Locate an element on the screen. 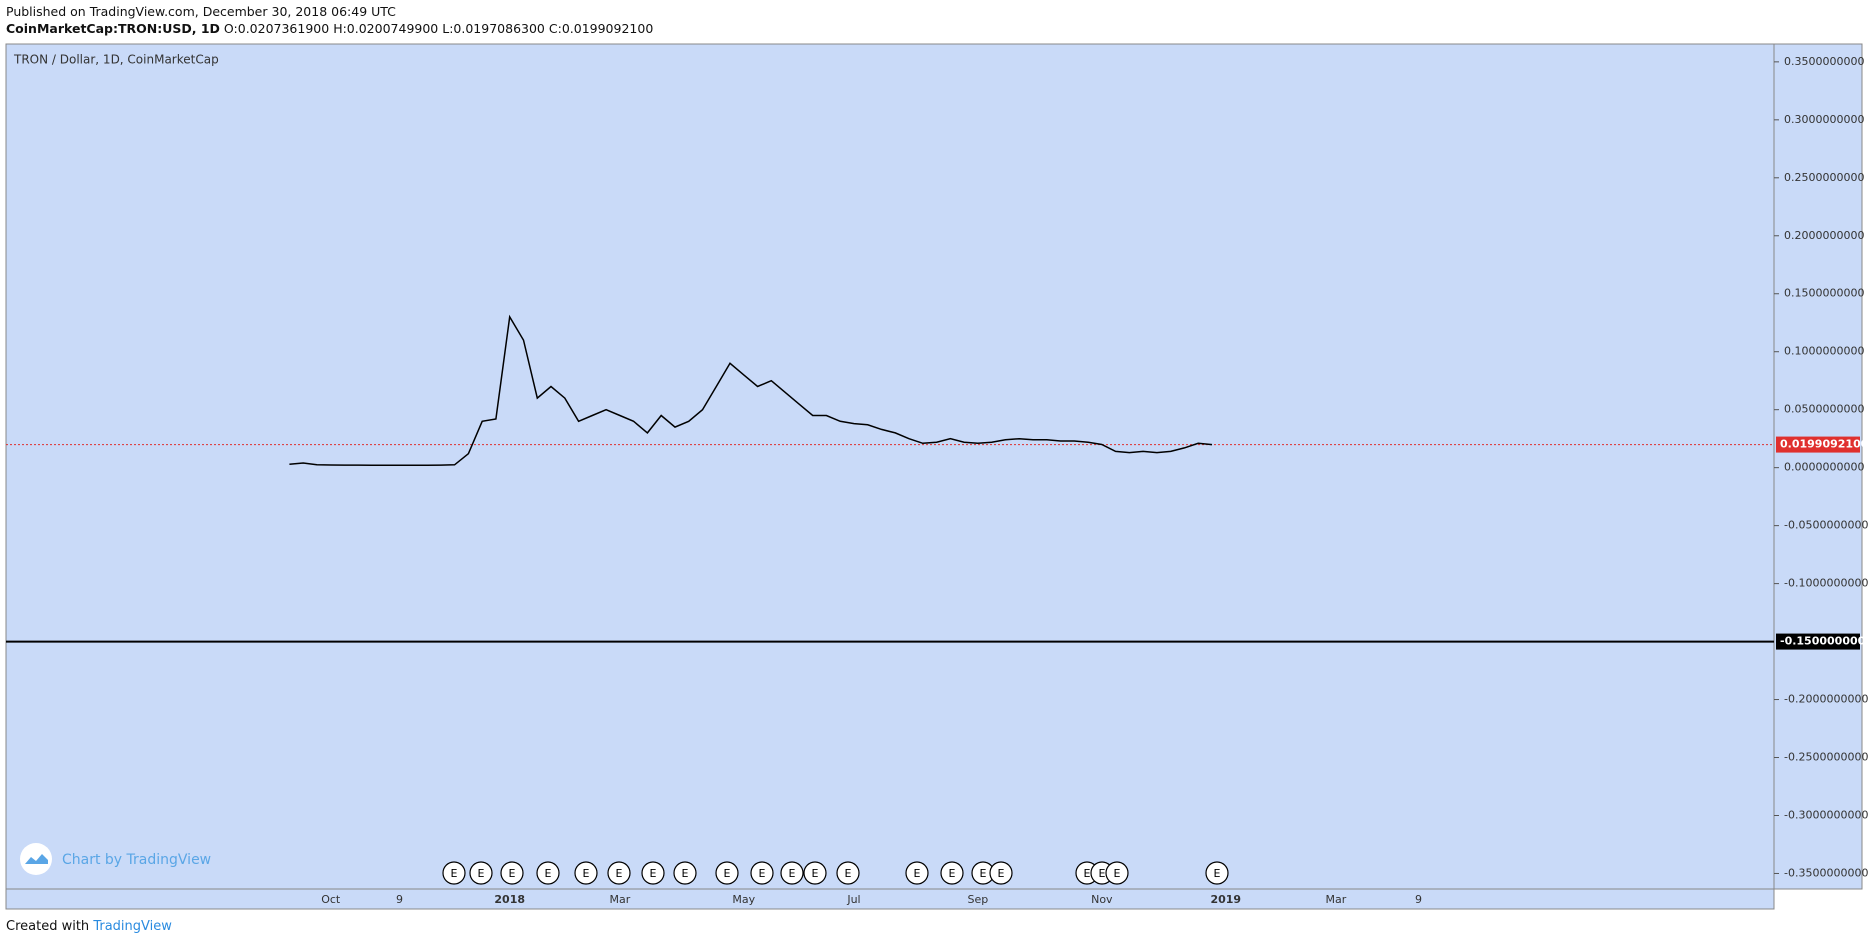  legend: TRON / Dollar, 1D, CoinMarketCap is located at coordinates (116, 60).